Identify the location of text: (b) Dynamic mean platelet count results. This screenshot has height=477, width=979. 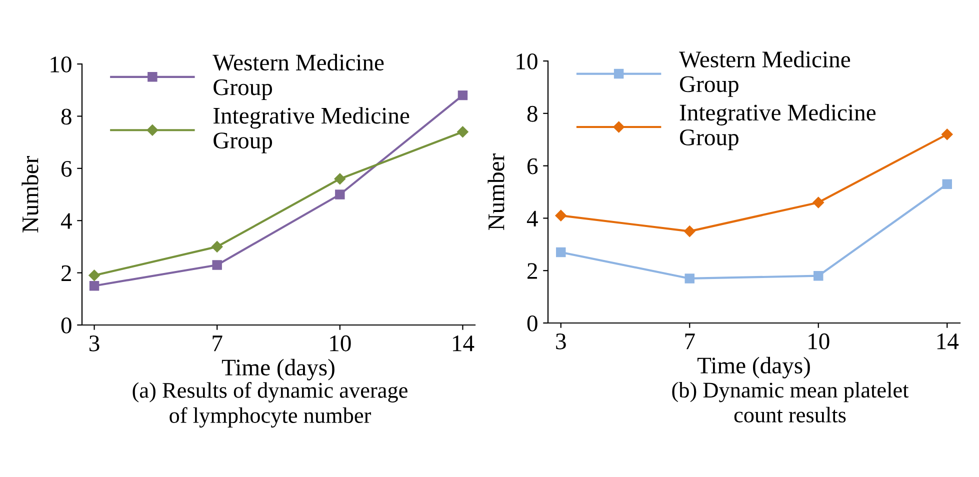
(790, 402).